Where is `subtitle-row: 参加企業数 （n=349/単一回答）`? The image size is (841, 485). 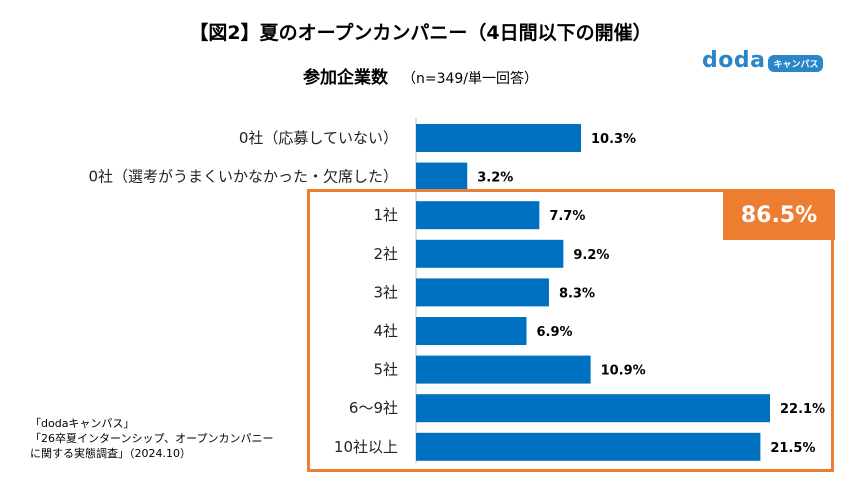
subtitle-row: 参加企業数 （n=349/単一回答） is located at coordinates (420, 75).